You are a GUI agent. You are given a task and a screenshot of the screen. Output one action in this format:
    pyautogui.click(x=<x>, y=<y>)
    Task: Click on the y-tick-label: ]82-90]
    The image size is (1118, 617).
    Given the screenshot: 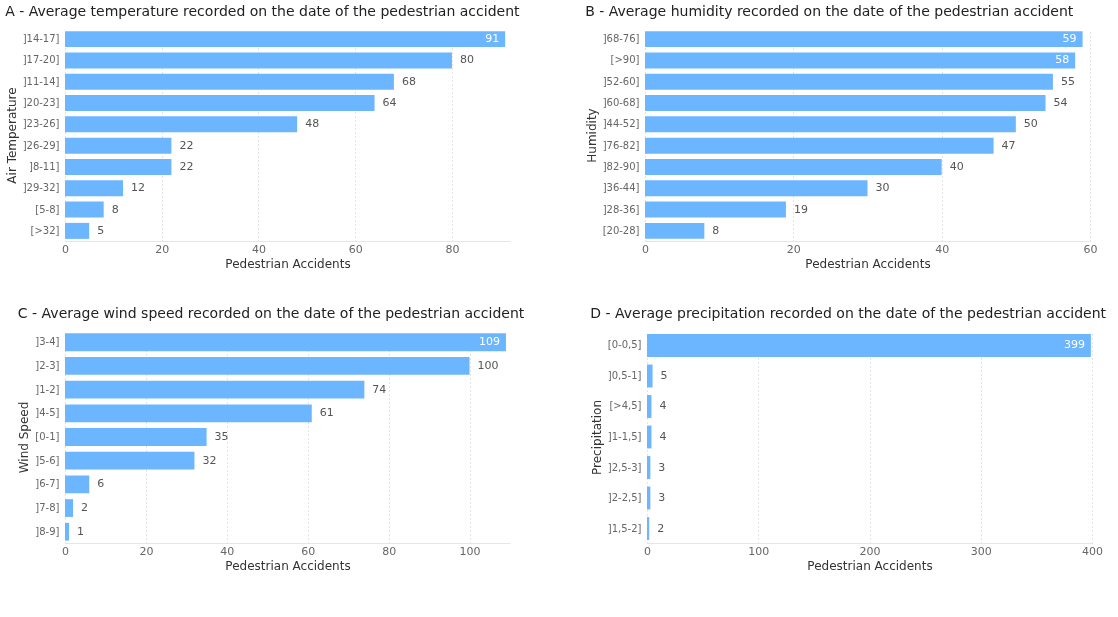 What is the action you would take?
    pyautogui.click(x=621, y=166)
    